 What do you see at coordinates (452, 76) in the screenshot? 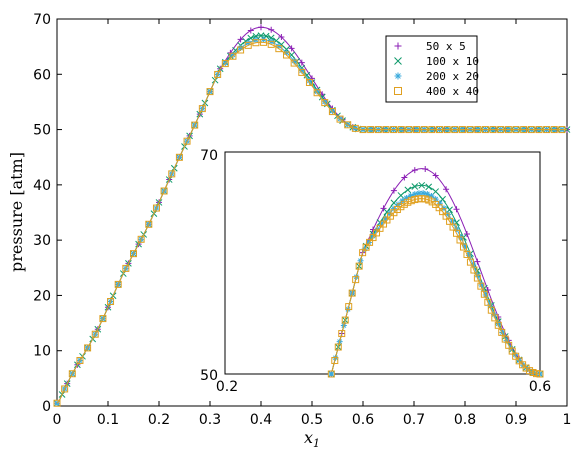
I see `legend-label: 200 x 20` at bounding box center [452, 76].